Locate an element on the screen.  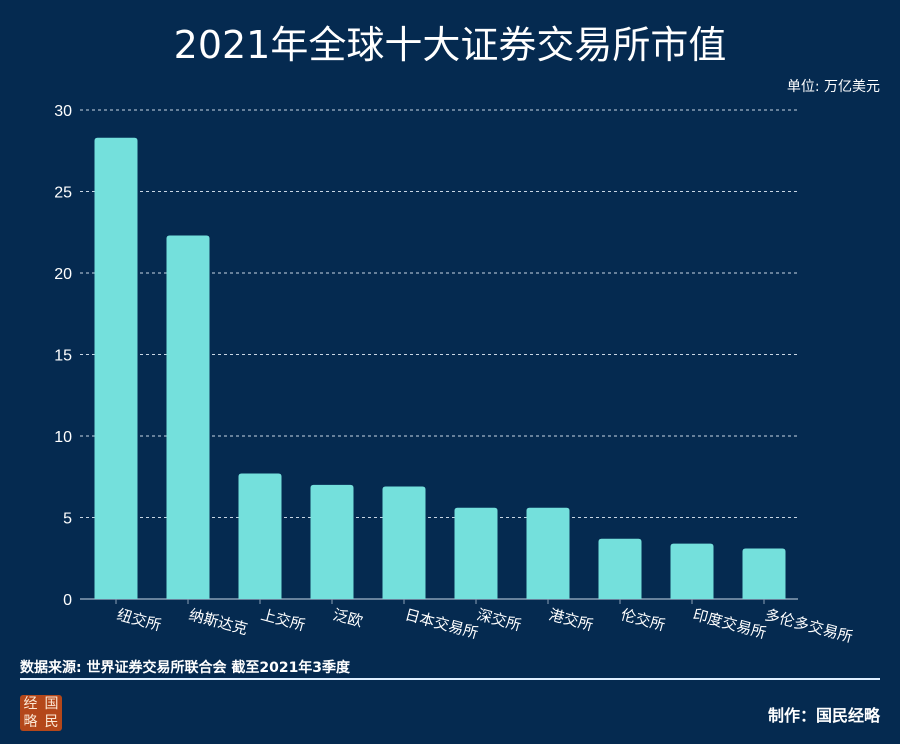
y-tick-label: 15 is located at coordinates (63, 356).